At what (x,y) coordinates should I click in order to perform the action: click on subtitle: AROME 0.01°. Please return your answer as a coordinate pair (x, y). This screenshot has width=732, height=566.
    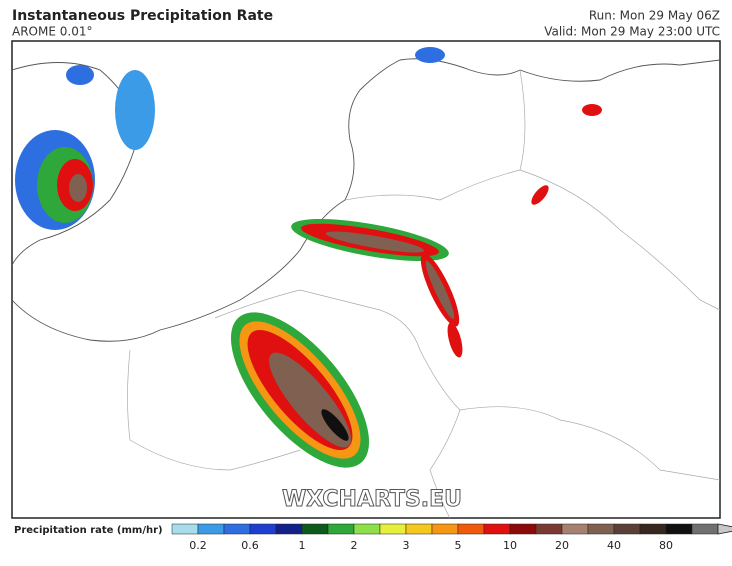
    Looking at the image, I should click on (52, 32).